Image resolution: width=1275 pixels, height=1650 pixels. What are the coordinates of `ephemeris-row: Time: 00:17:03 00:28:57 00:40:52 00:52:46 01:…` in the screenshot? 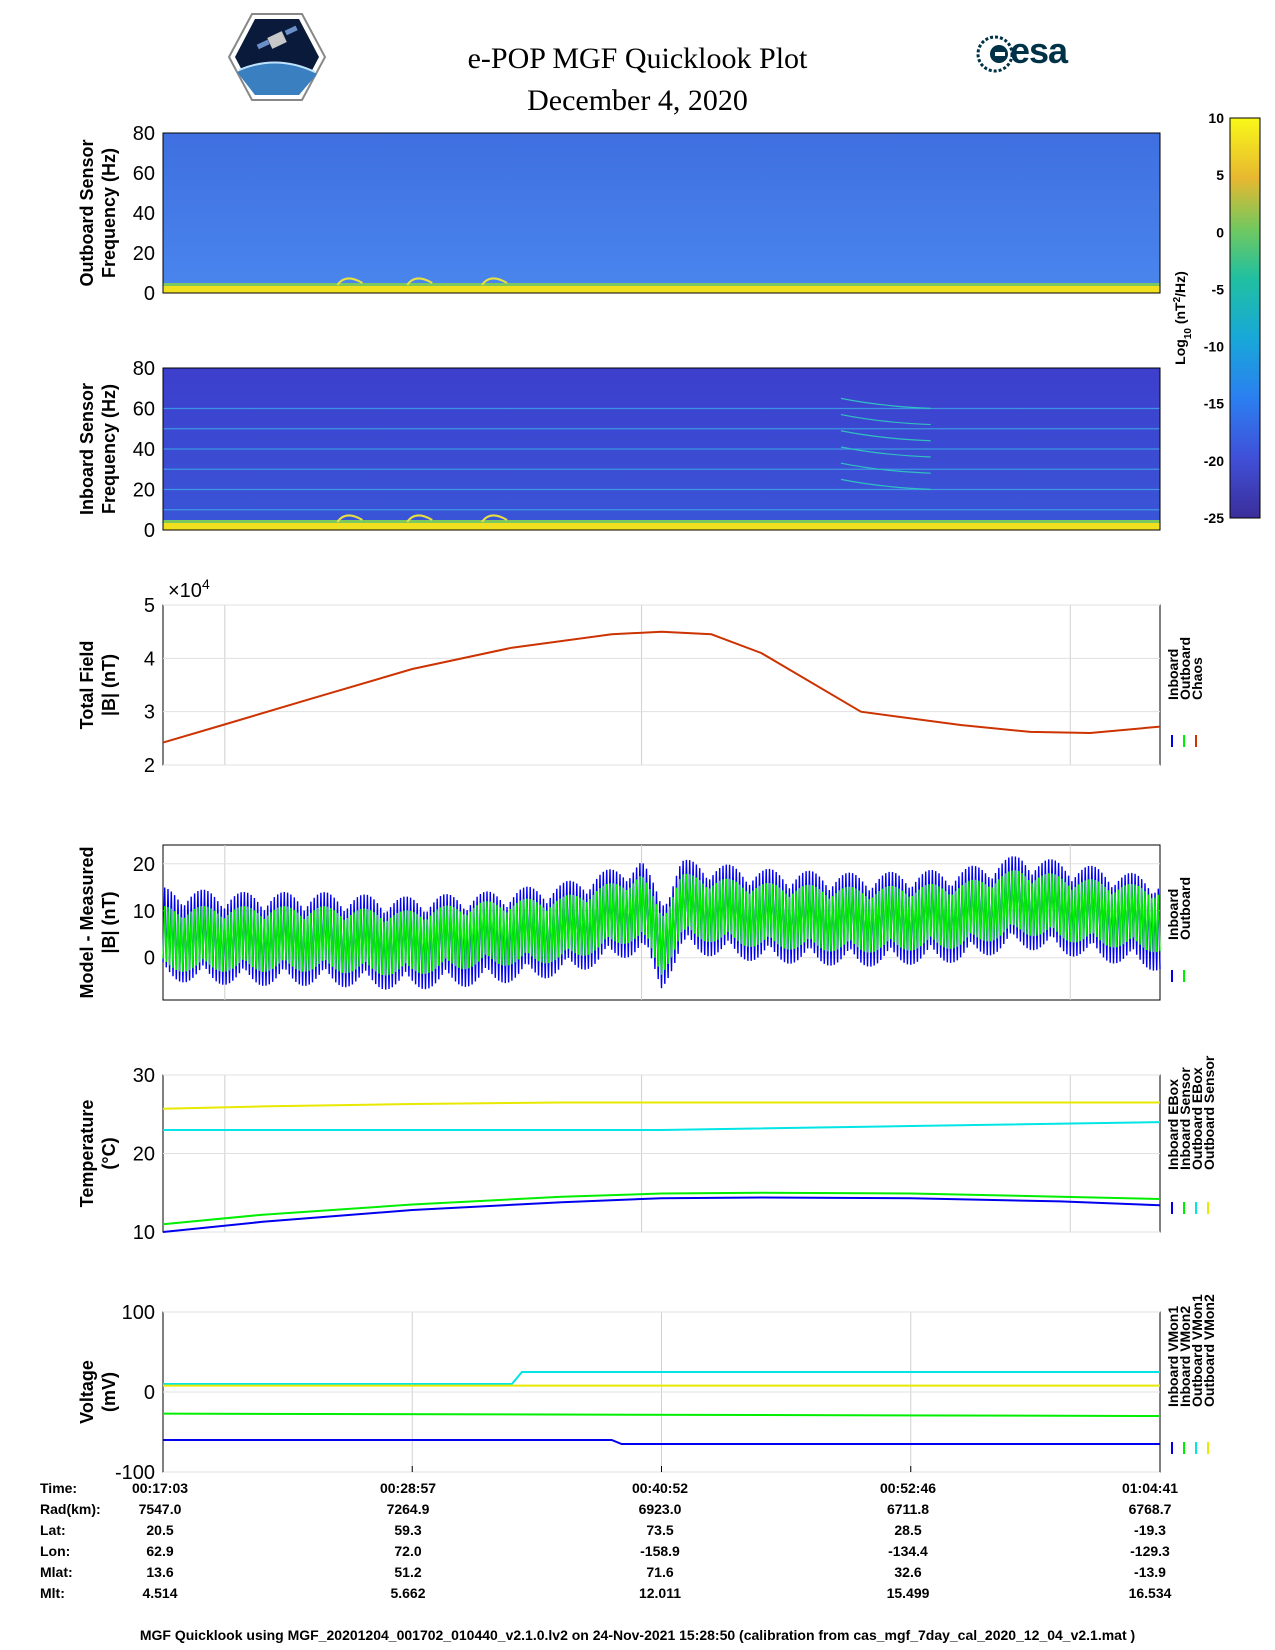 It's located at (637, 1490).